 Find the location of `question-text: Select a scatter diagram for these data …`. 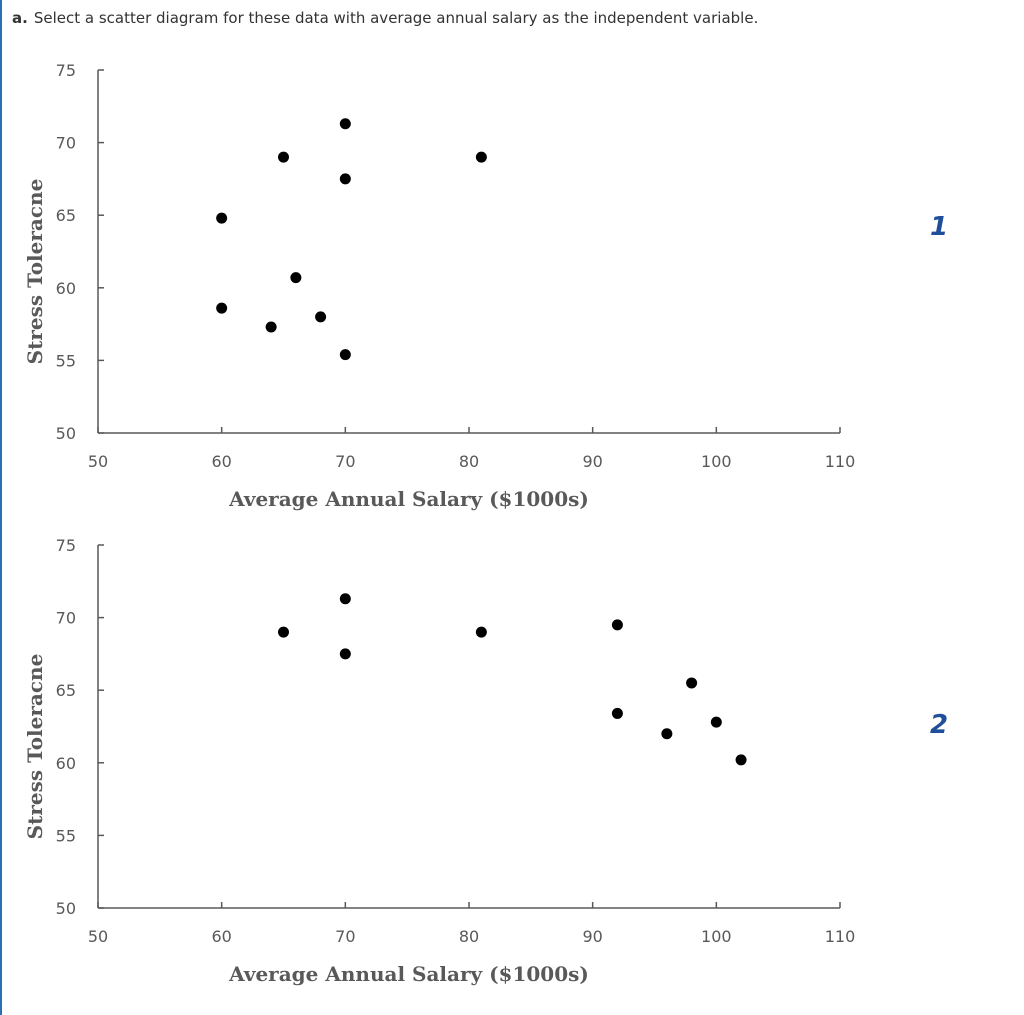

question-text: Select a scatter diagram for these data … is located at coordinates (396, 18).